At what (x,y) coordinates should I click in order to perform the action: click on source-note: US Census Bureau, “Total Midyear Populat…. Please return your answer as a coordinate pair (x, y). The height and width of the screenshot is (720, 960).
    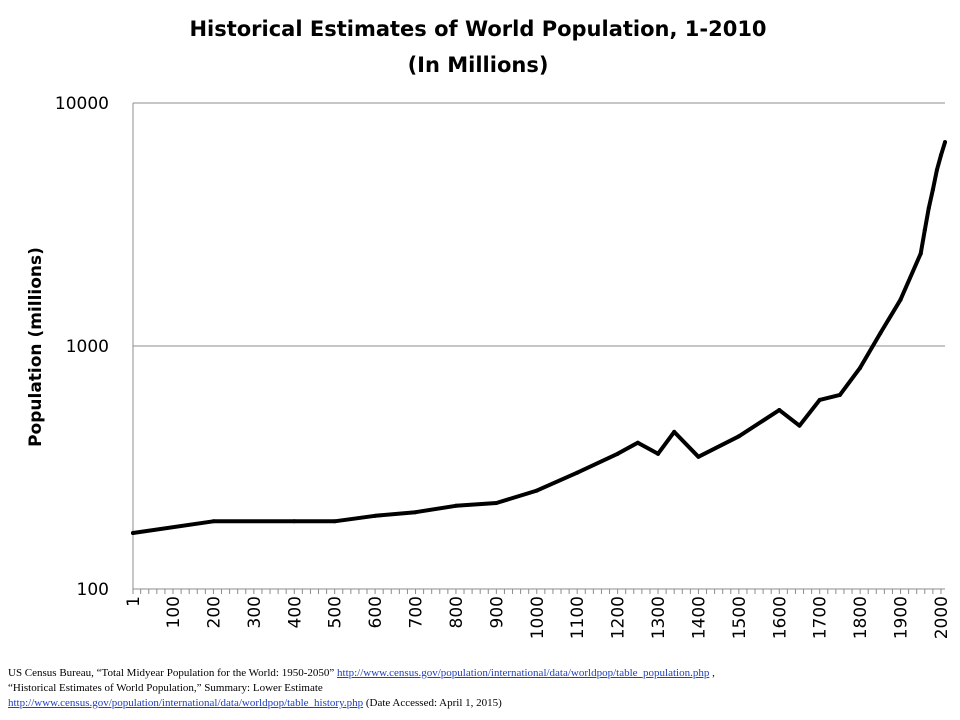
    Looking at the image, I should click on (480, 688).